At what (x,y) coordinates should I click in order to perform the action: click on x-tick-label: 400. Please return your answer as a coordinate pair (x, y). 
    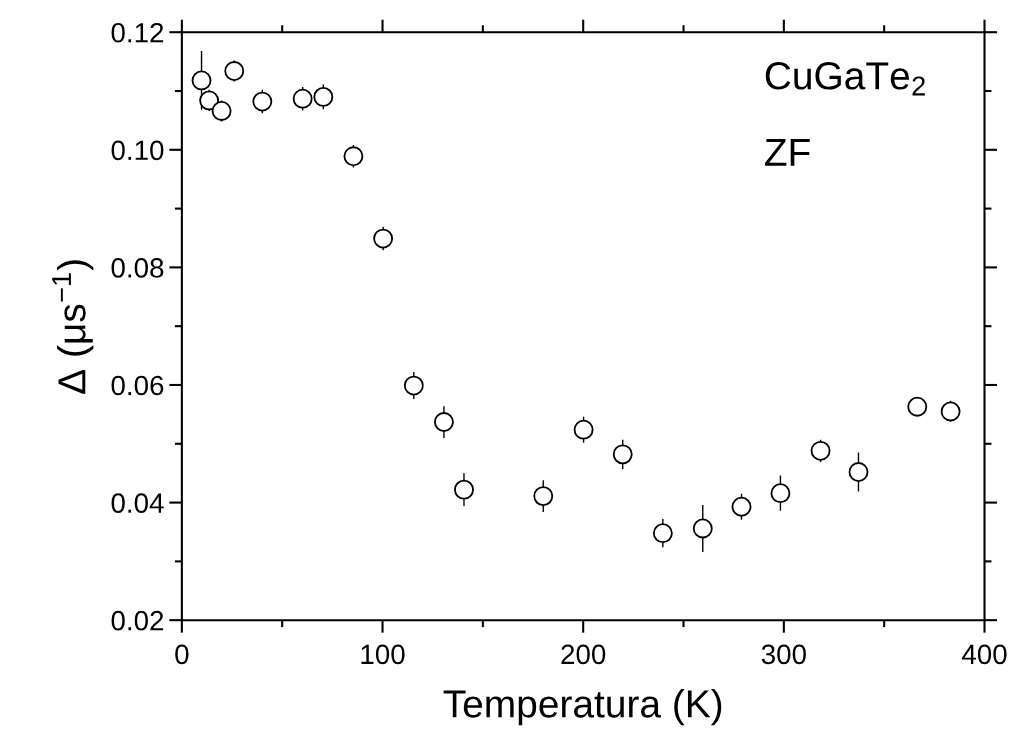
    Looking at the image, I should click on (984, 654).